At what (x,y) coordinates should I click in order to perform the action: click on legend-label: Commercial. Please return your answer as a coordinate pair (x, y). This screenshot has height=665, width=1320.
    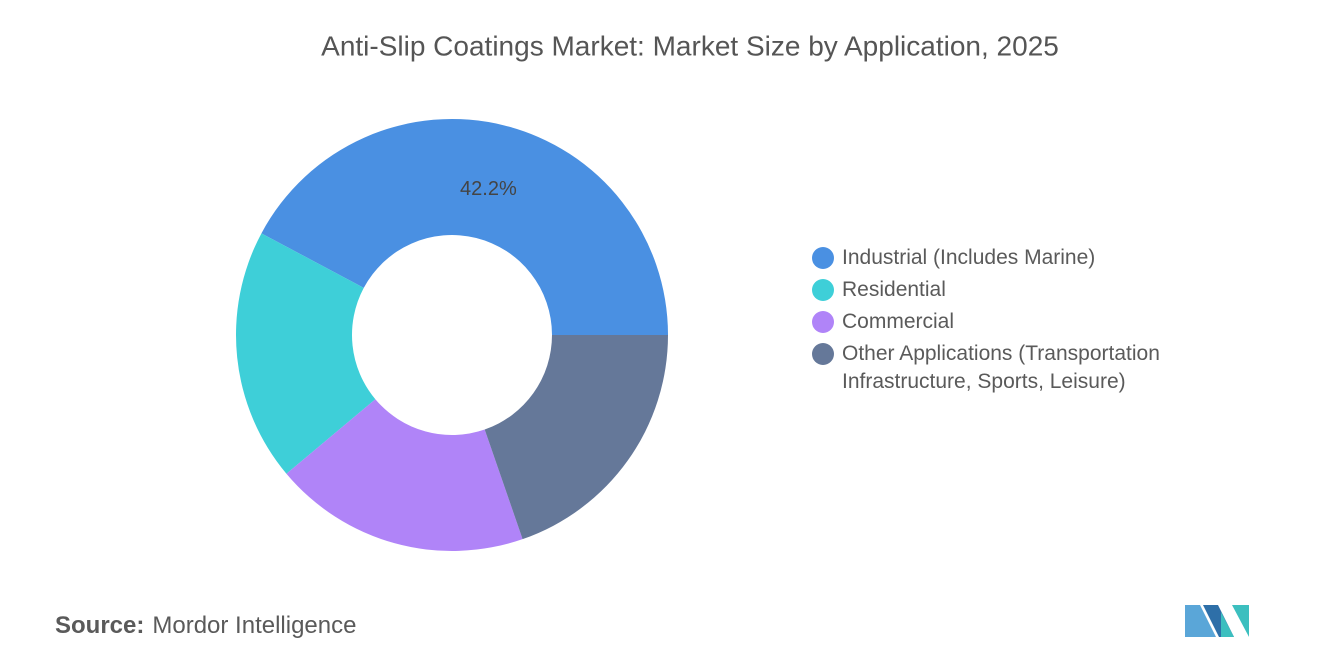
    Looking at the image, I should click on (898, 321).